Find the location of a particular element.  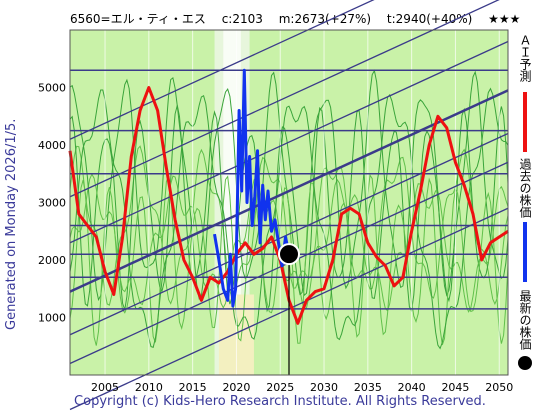

y-tick-label: 1000 is located at coordinates (52, 318).